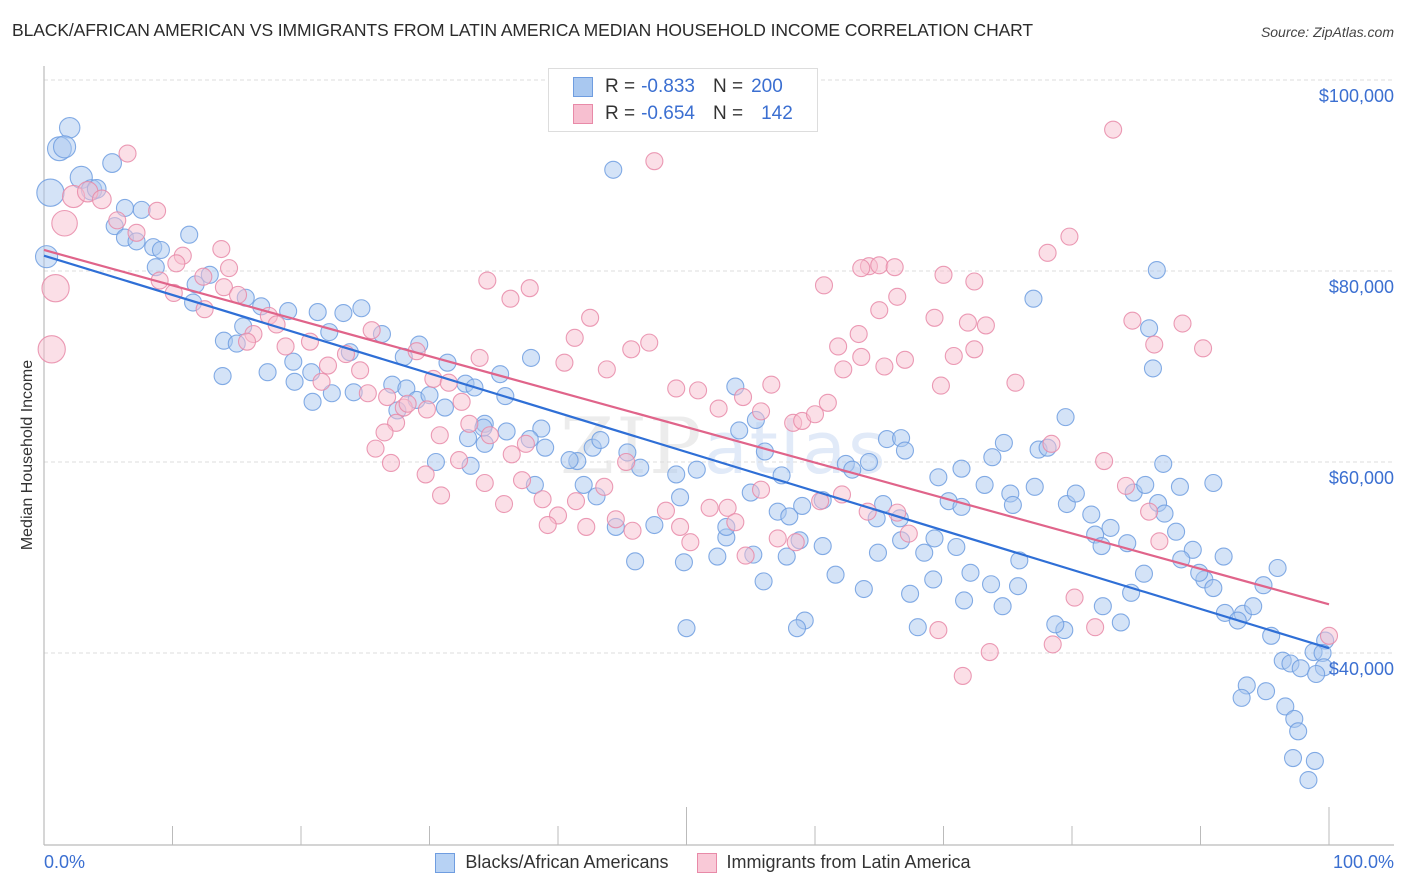  What do you see at coordinates (445, 862) in the screenshot?
I see `legend-swatch-blue` at bounding box center [445, 862].